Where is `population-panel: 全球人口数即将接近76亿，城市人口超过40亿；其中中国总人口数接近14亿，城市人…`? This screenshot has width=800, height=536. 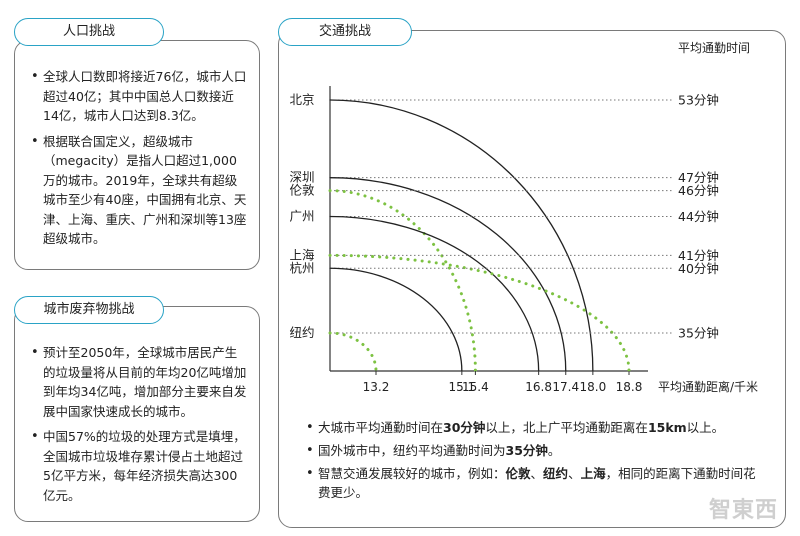 population-panel: 全球人口数即将接近76亿，城市人口超过40亿；其中中国总人口数接近14亿，城市人… is located at coordinates (137, 155).